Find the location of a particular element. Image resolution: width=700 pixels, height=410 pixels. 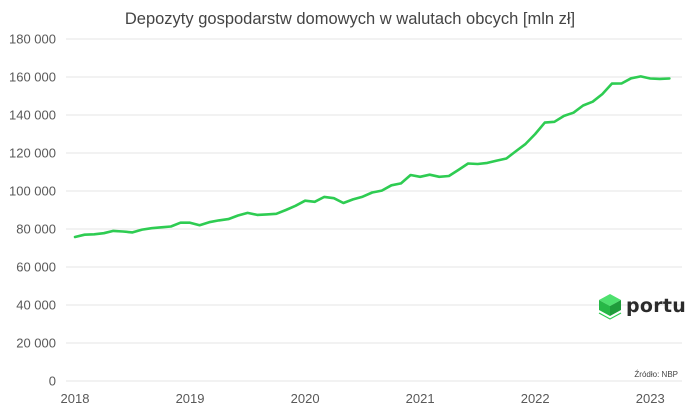

source-note: Źródło: NBP is located at coordinates (656, 374).